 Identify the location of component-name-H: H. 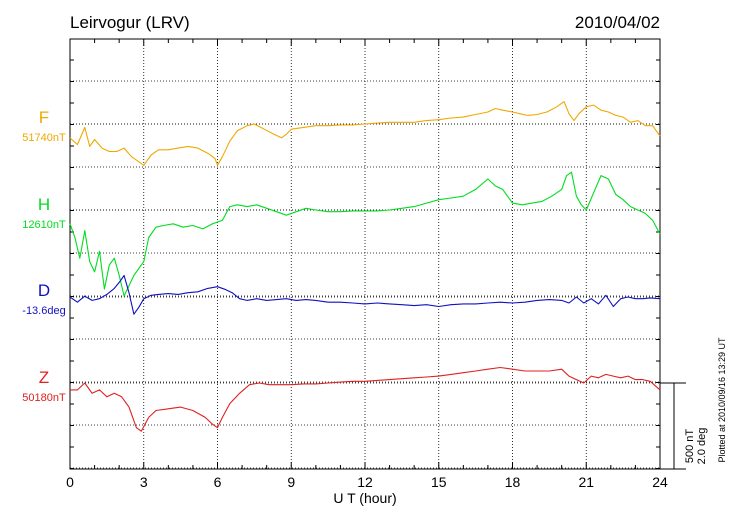
(44, 204).